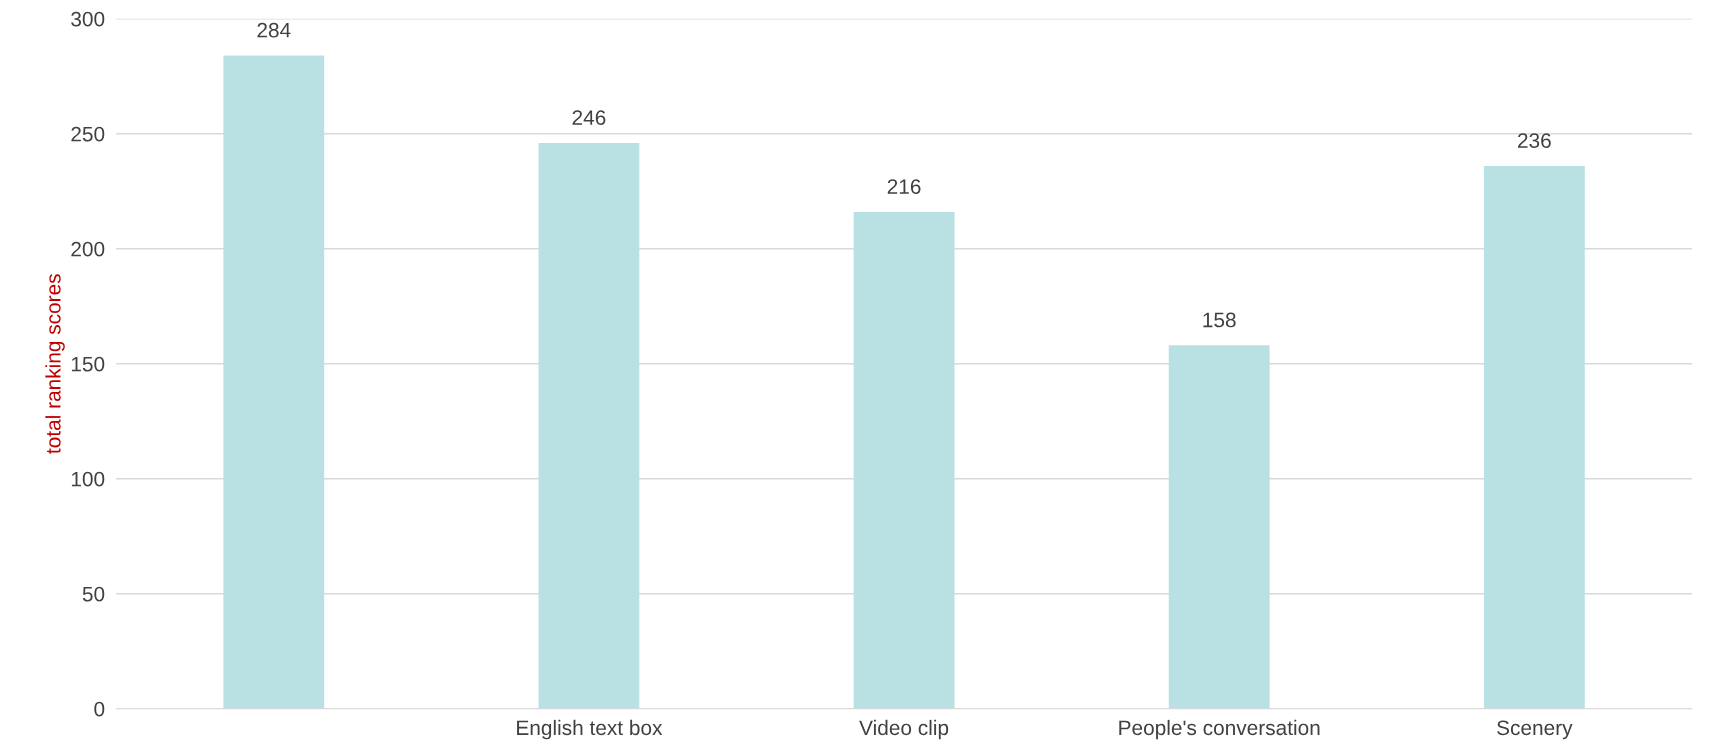 This screenshot has height=750, width=1709. What do you see at coordinates (88, 134) in the screenshot?
I see `y-tick-label: 250` at bounding box center [88, 134].